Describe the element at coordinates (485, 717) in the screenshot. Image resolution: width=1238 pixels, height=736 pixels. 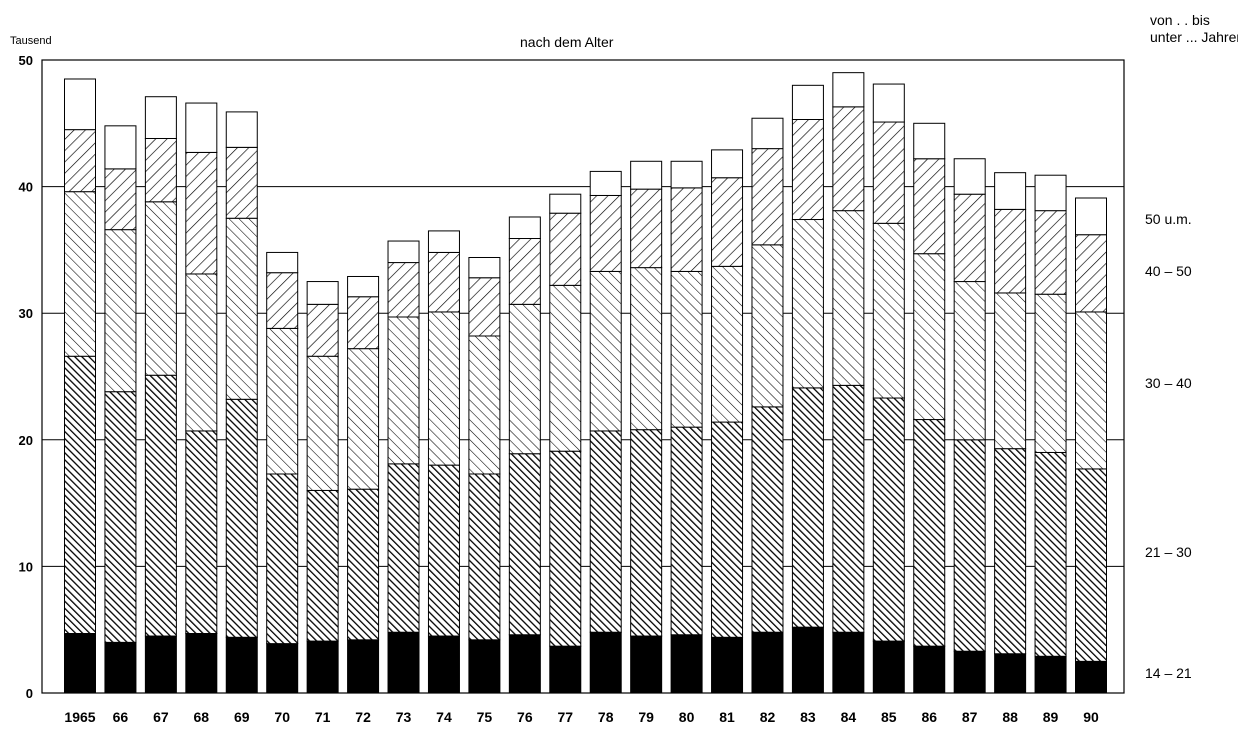
I see `x-tick-label: 75` at that location.